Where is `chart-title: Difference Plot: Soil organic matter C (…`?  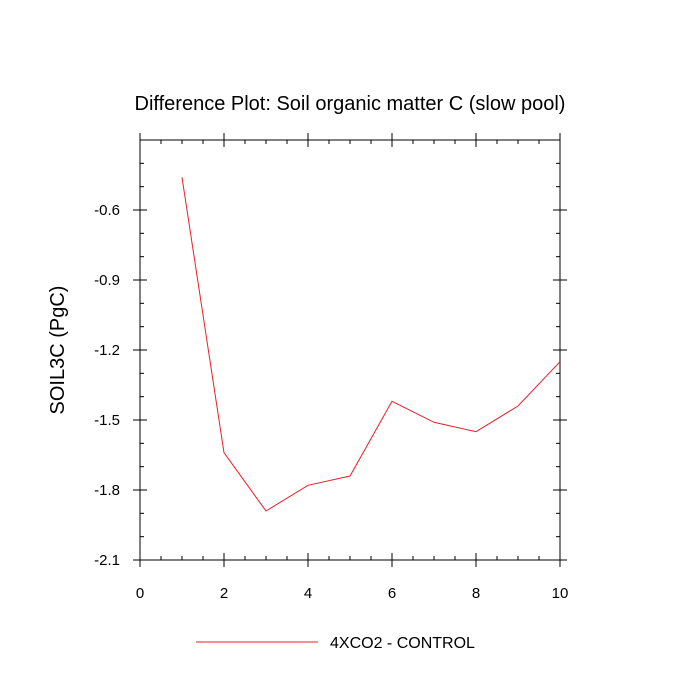 chart-title: Difference Plot: Soil organic matter C (… is located at coordinates (350, 104).